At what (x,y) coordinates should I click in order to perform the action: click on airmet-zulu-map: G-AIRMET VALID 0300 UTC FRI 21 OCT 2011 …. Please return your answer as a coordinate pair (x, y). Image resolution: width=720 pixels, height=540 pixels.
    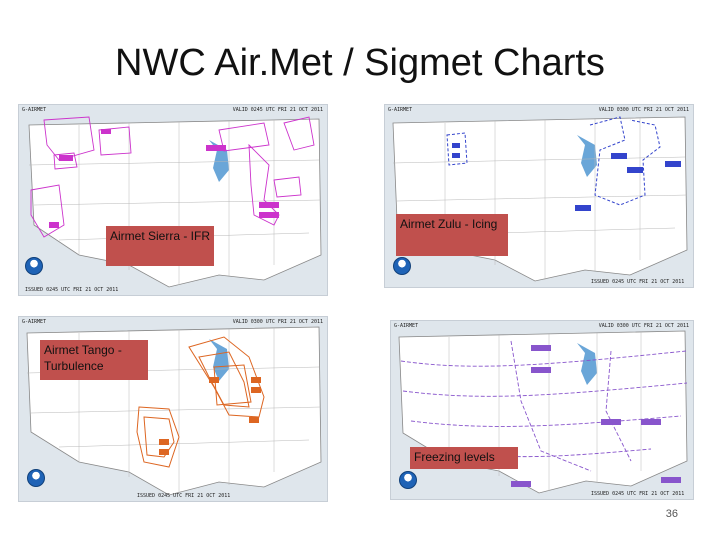
    Looking at the image, I should click on (539, 196).